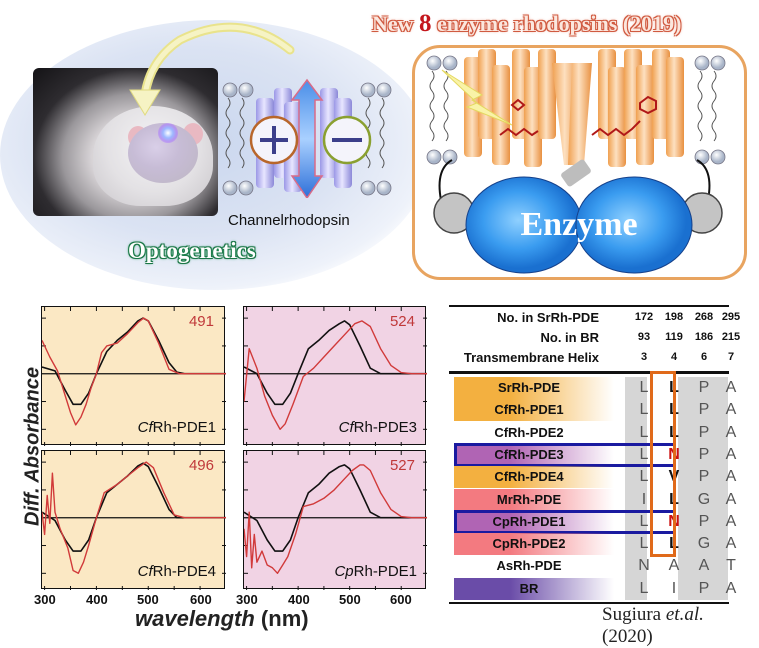 This screenshot has height=648, width=759. Describe the element at coordinates (592, 544) in the screenshot. I see `alignment-row: CpRh-PDE2 L L G A` at that location.